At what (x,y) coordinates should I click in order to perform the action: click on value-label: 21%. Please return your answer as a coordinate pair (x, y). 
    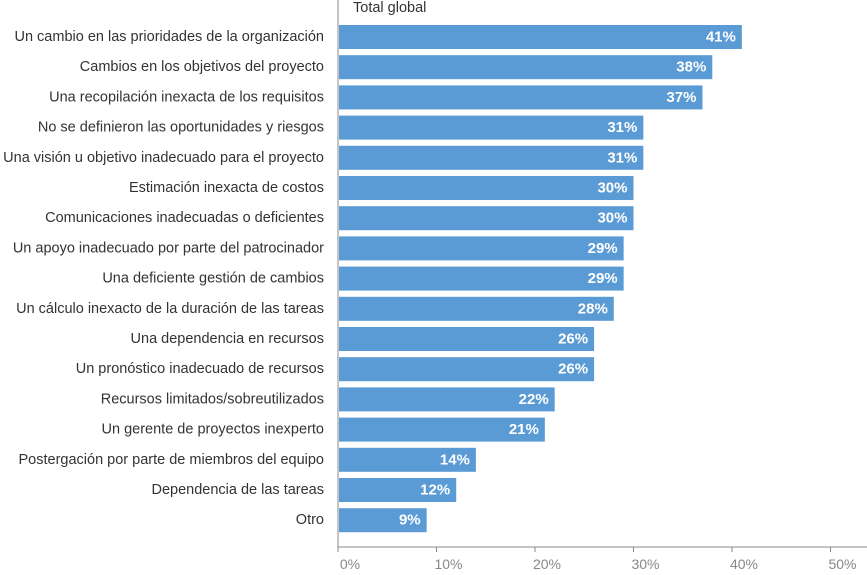
    Looking at the image, I should click on (524, 429).